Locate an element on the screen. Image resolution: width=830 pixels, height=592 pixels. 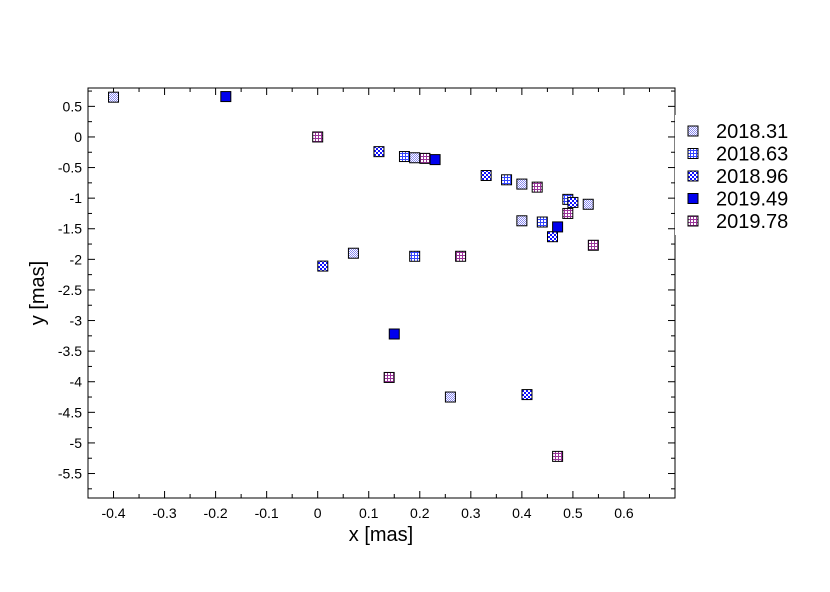
x-tick-label: -0.2 is located at coordinates (216, 513).